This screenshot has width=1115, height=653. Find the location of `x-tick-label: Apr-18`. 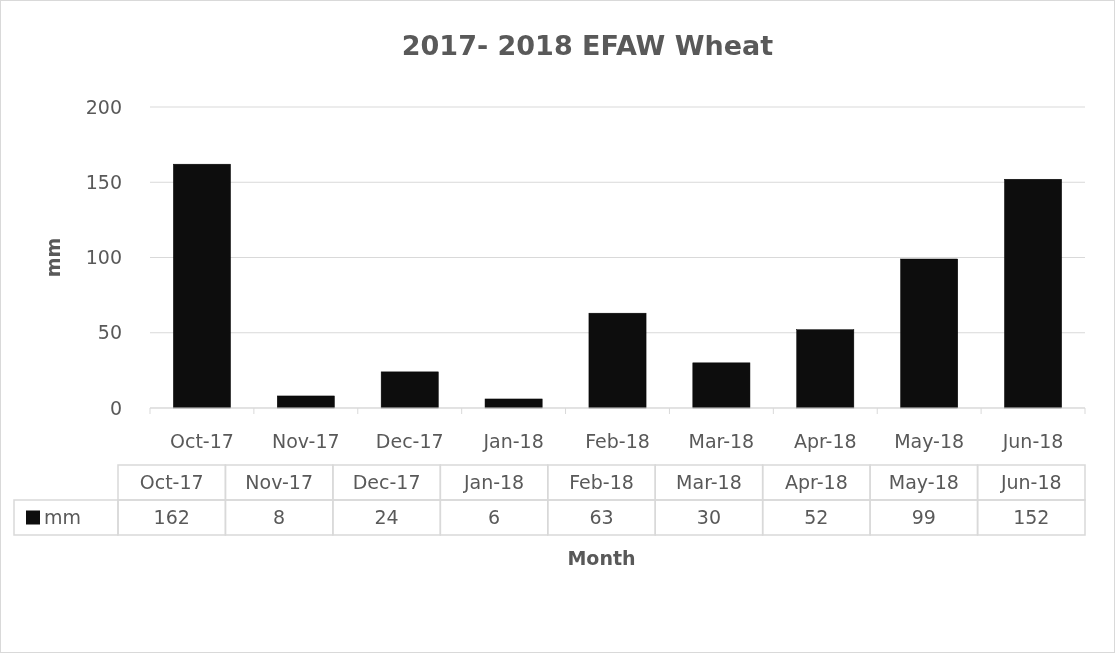

x-tick-label: Apr-18 is located at coordinates (825, 441).